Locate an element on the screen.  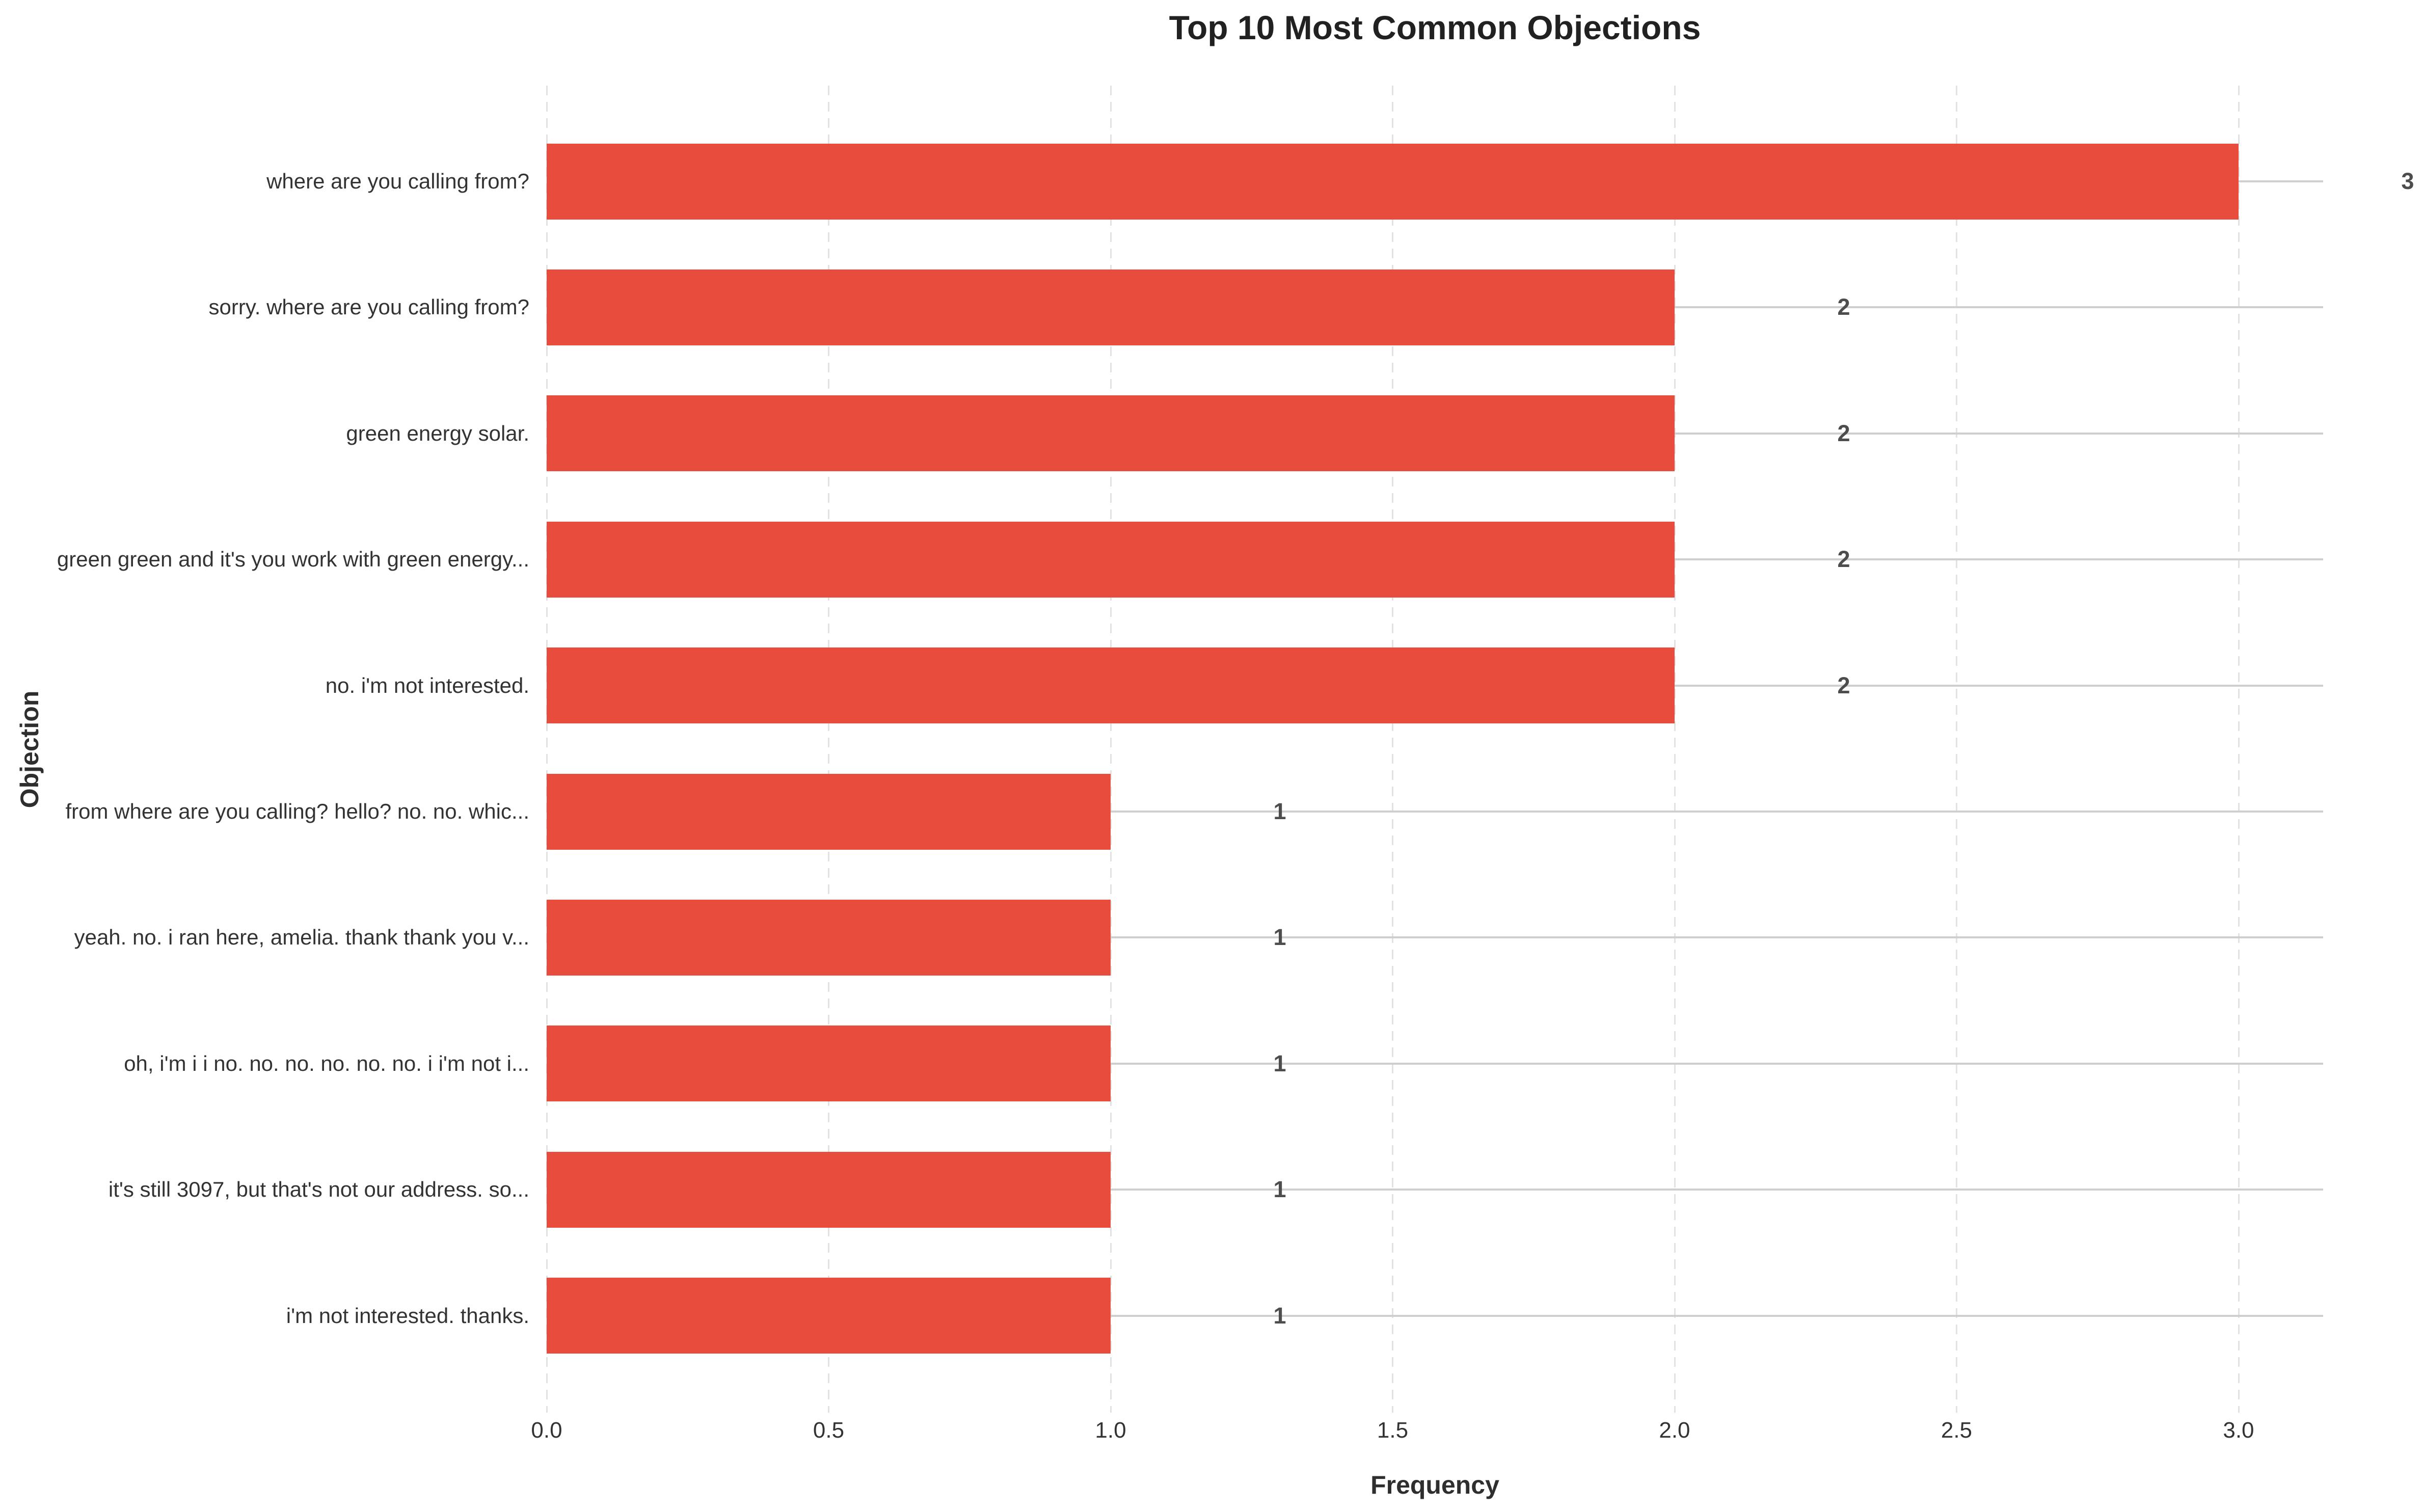
x-tick-label: 3.0 is located at coordinates (2238, 1430).